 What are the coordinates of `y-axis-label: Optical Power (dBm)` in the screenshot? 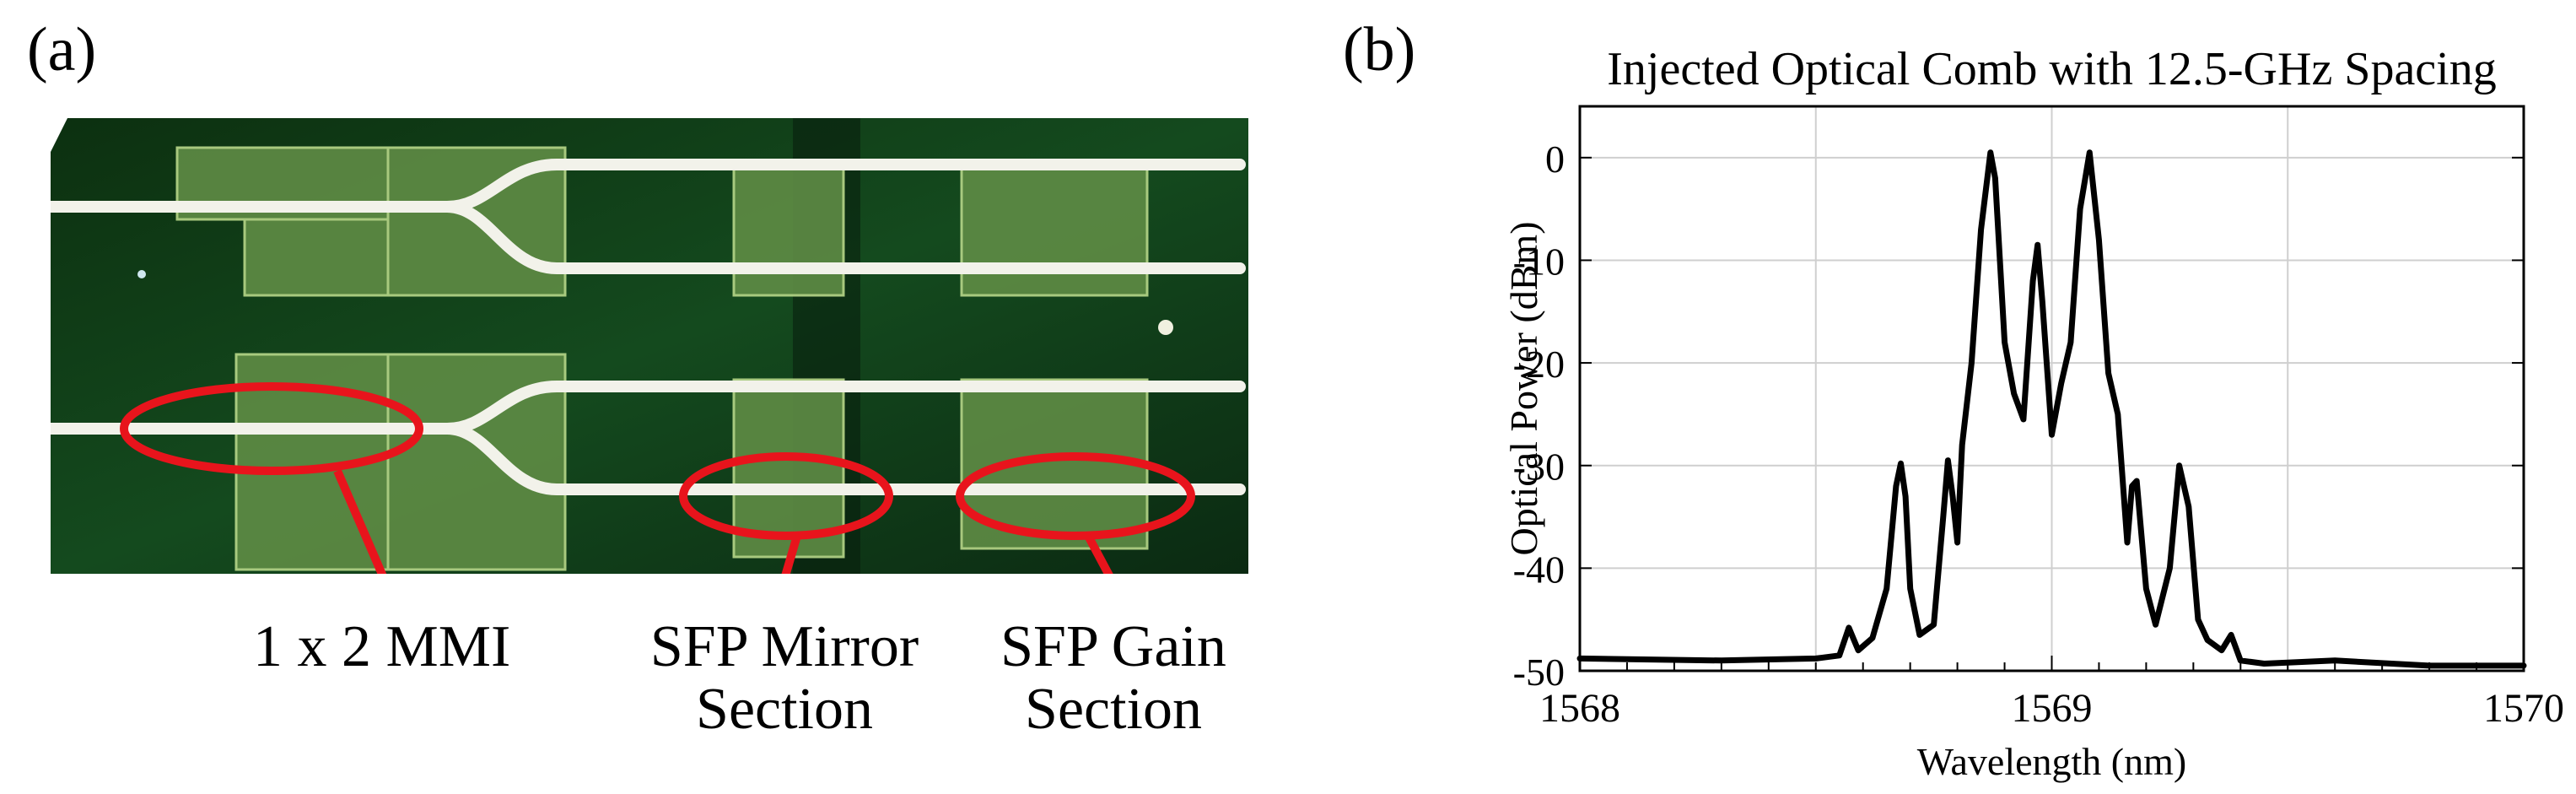 It's located at (1523, 388).